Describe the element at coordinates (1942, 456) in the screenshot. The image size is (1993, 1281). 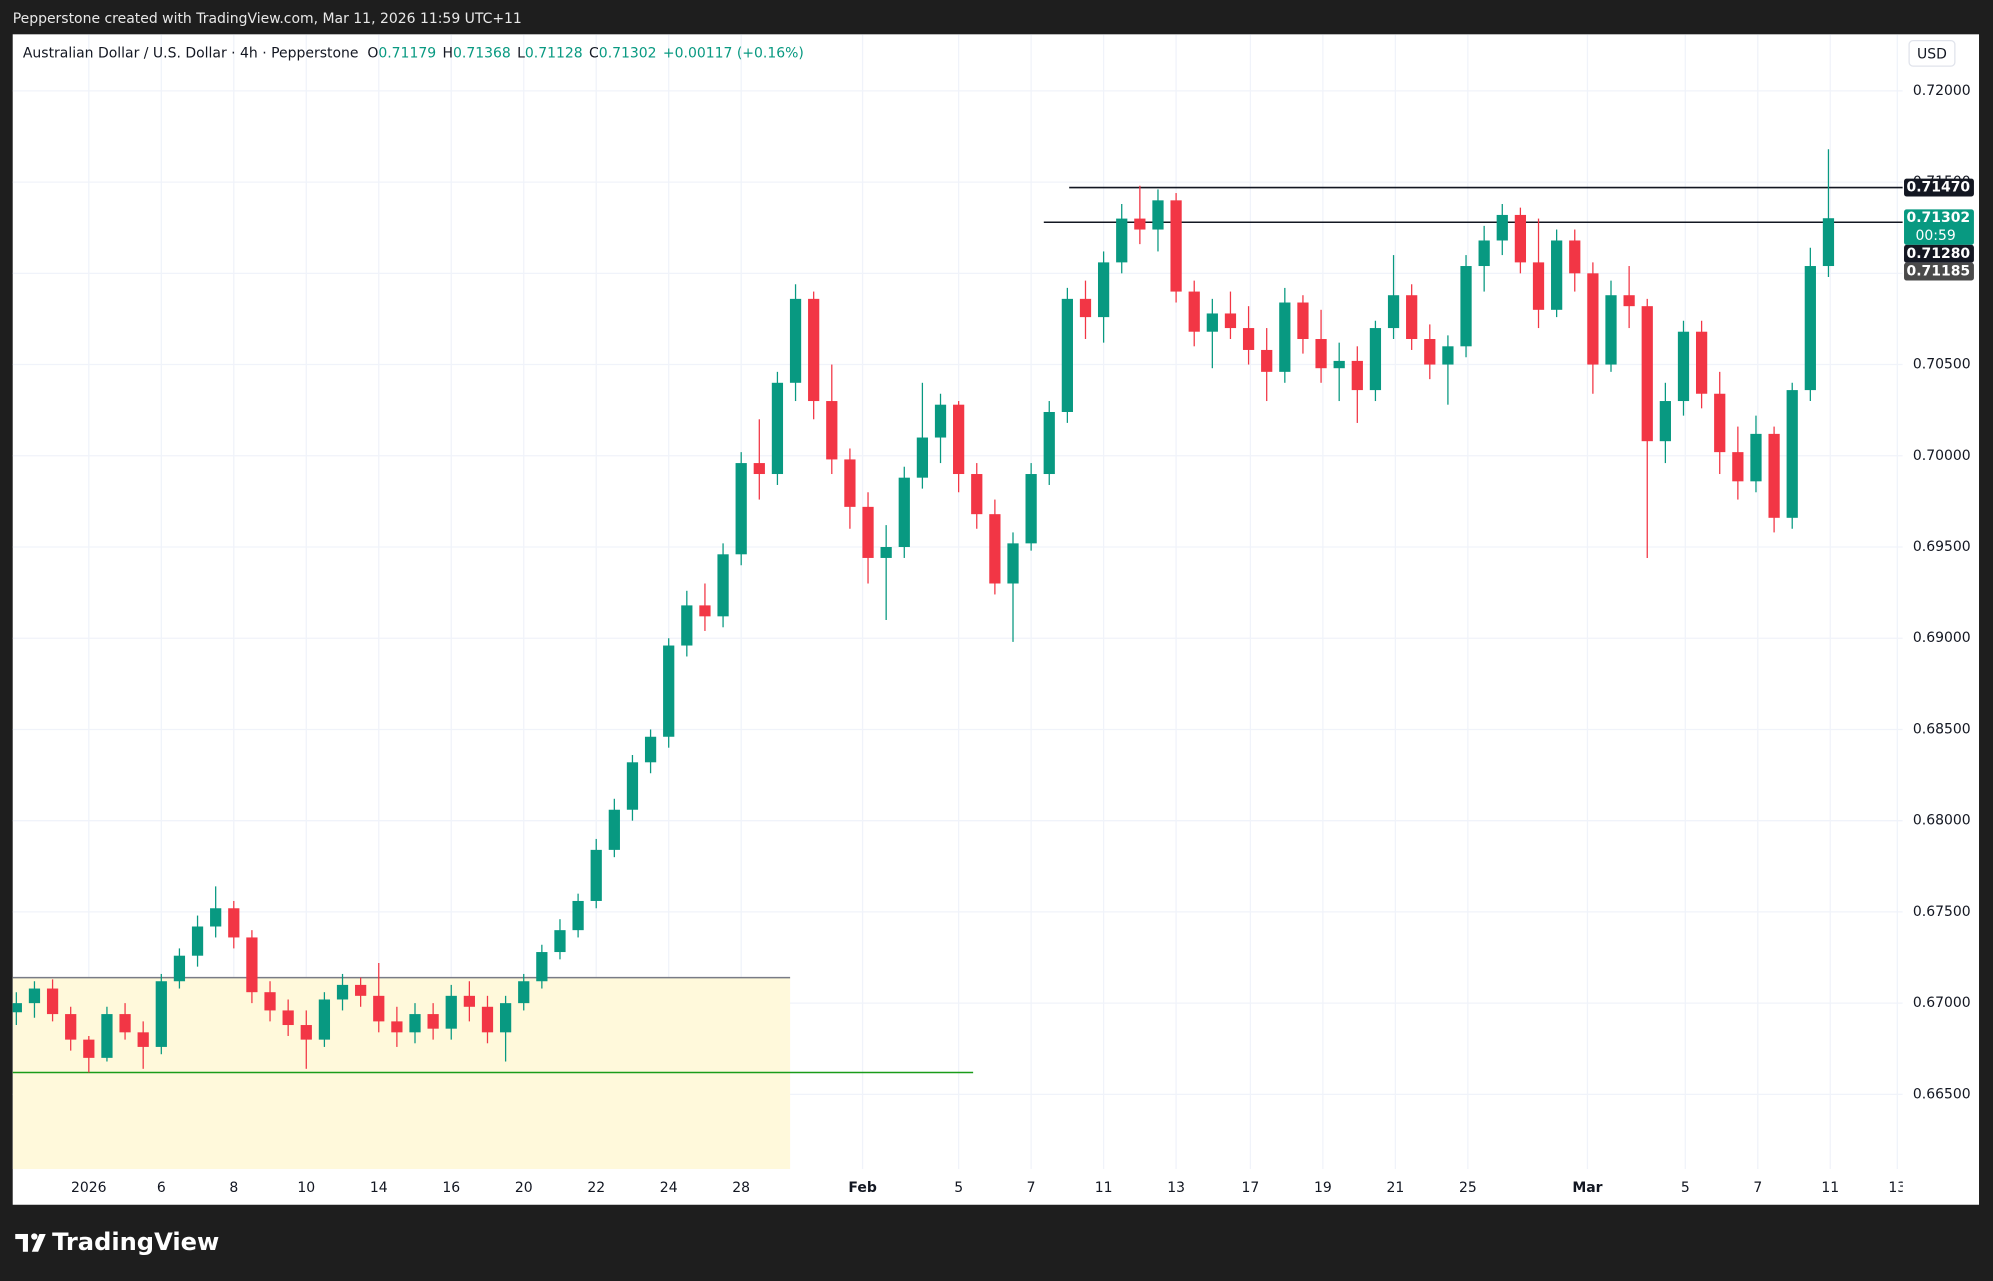
I see `y-tick-label: 0.70000` at that location.